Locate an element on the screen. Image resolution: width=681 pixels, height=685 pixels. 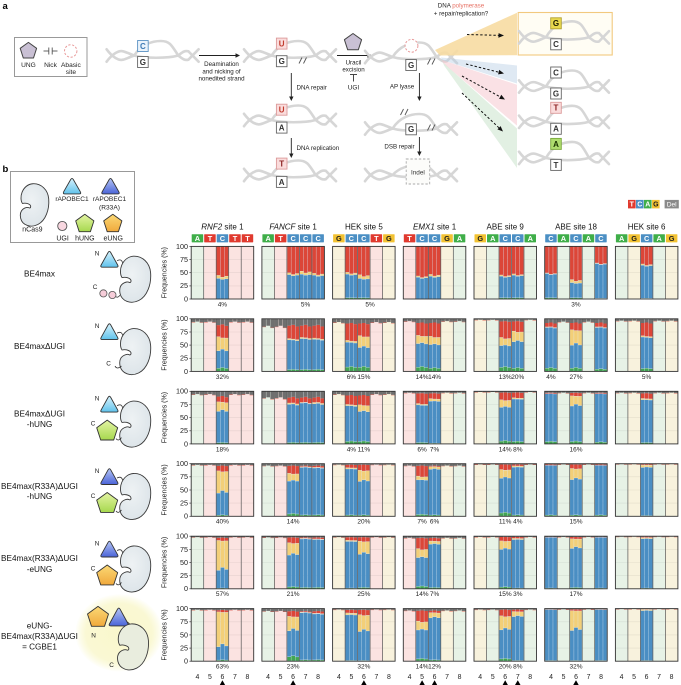
svg-text: RNF2 site 1 is located at coordinates (222, 226).